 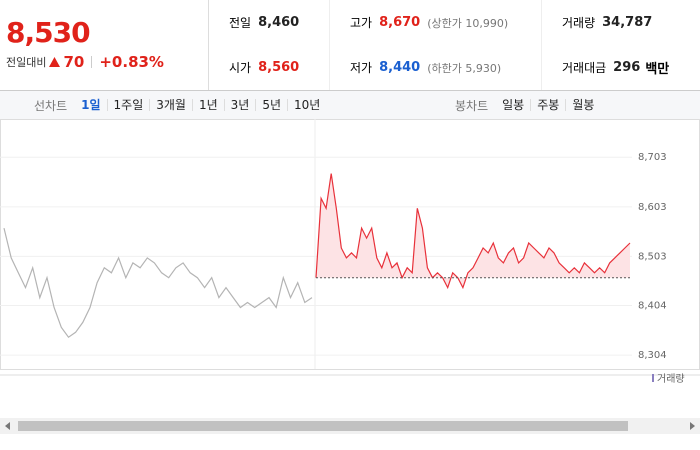 What do you see at coordinates (26, 62) in the screenshot?
I see `change-label: 전일대비` at bounding box center [26, 62].